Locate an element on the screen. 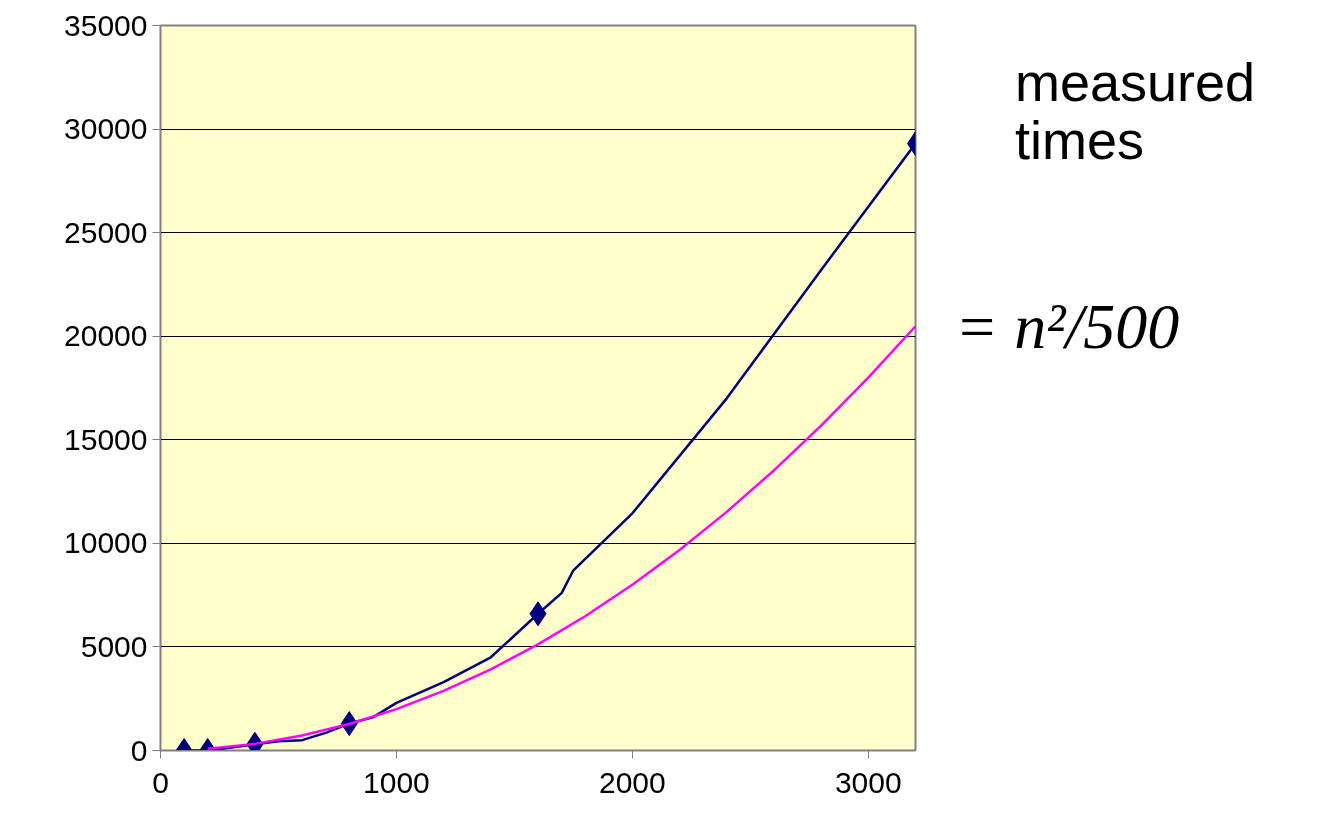 This screenshot has height=835, width=1341. x-tick-label: 3000 is located at coordinates (868, 782).